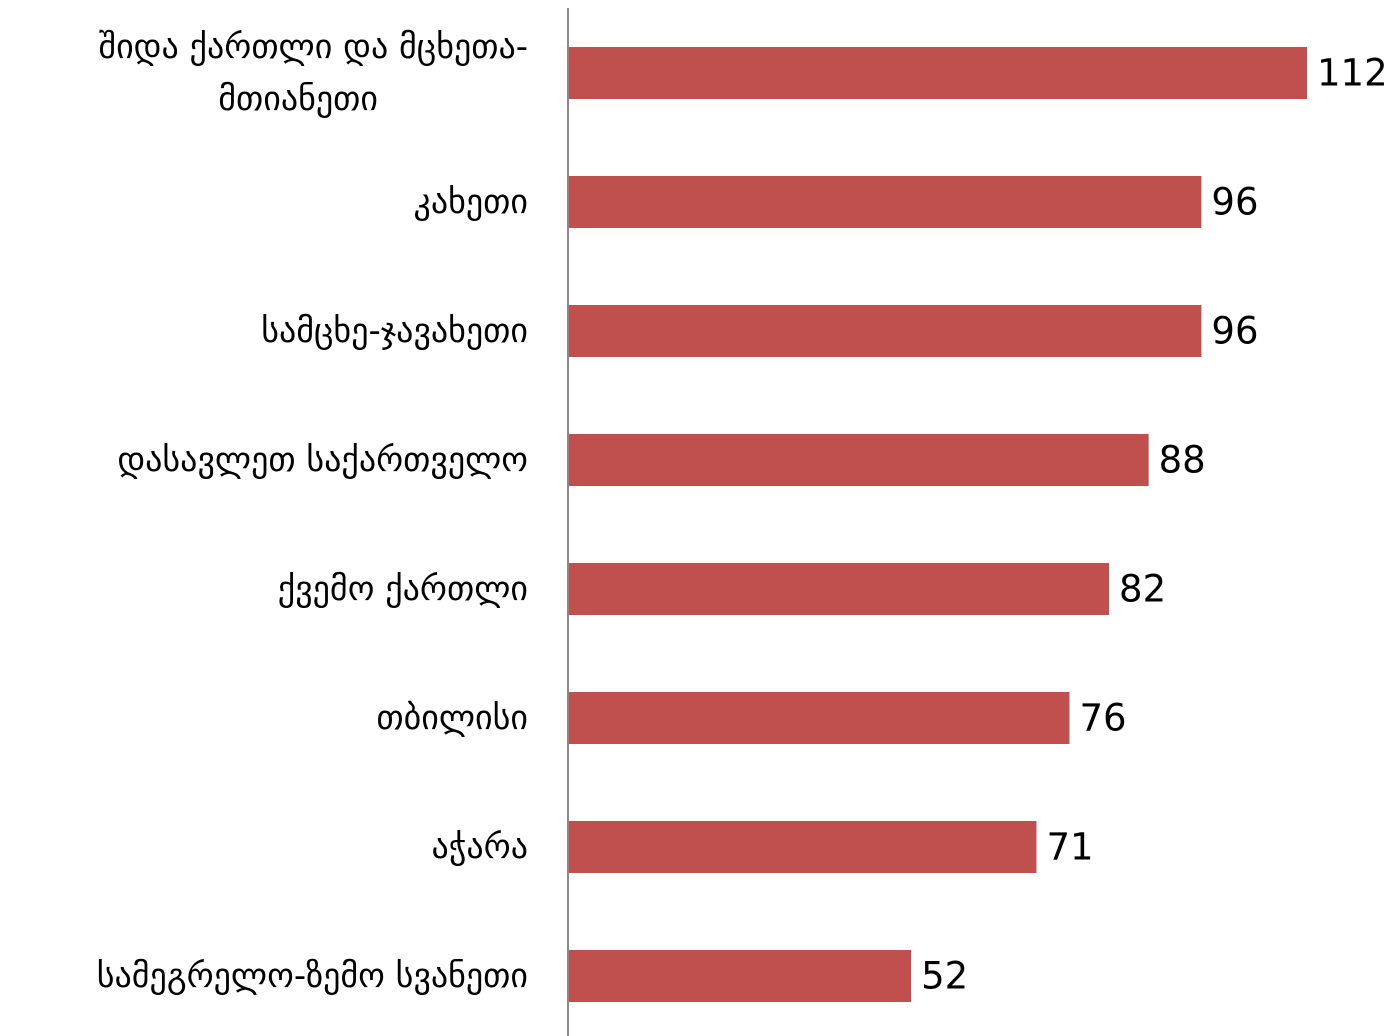 This screenshot has width=1386, height=1036. What do you see at coordinates (452, 718) in the screenshot?
I see `category-label-6: თბილისი` at bounding box center [452, 718].